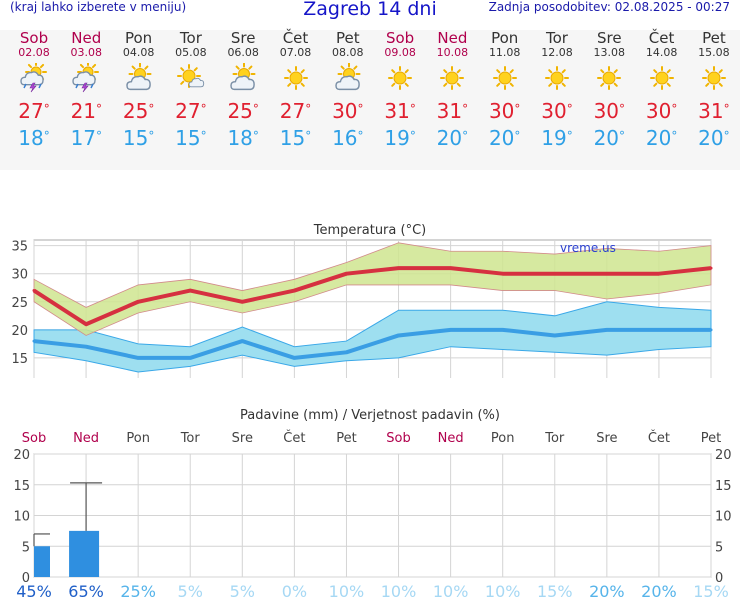 Image resolution: width=740 pixels, height=600 pixels. I want to click on day-date: 03.08, so click(86, 52).